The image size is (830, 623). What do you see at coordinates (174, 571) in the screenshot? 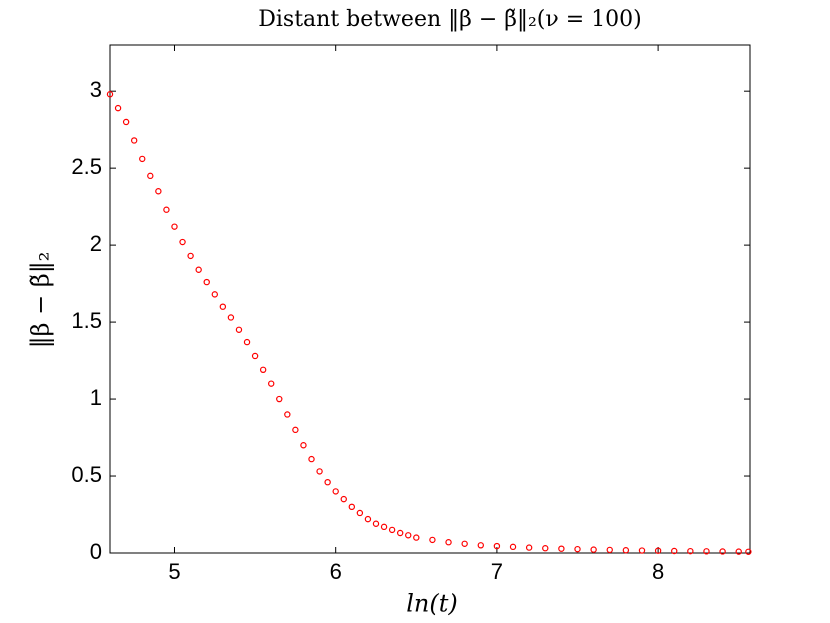
I see `x-tick-label: 5` at bounding box center [174, 571].